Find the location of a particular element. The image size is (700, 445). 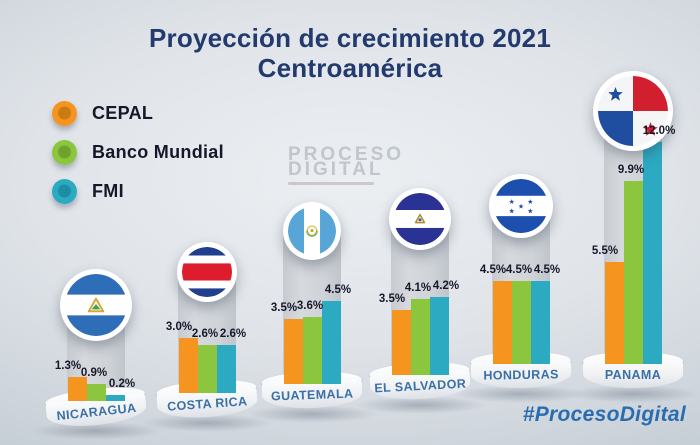

flag-nicaragua-icon is located at coordinates (96, 305).